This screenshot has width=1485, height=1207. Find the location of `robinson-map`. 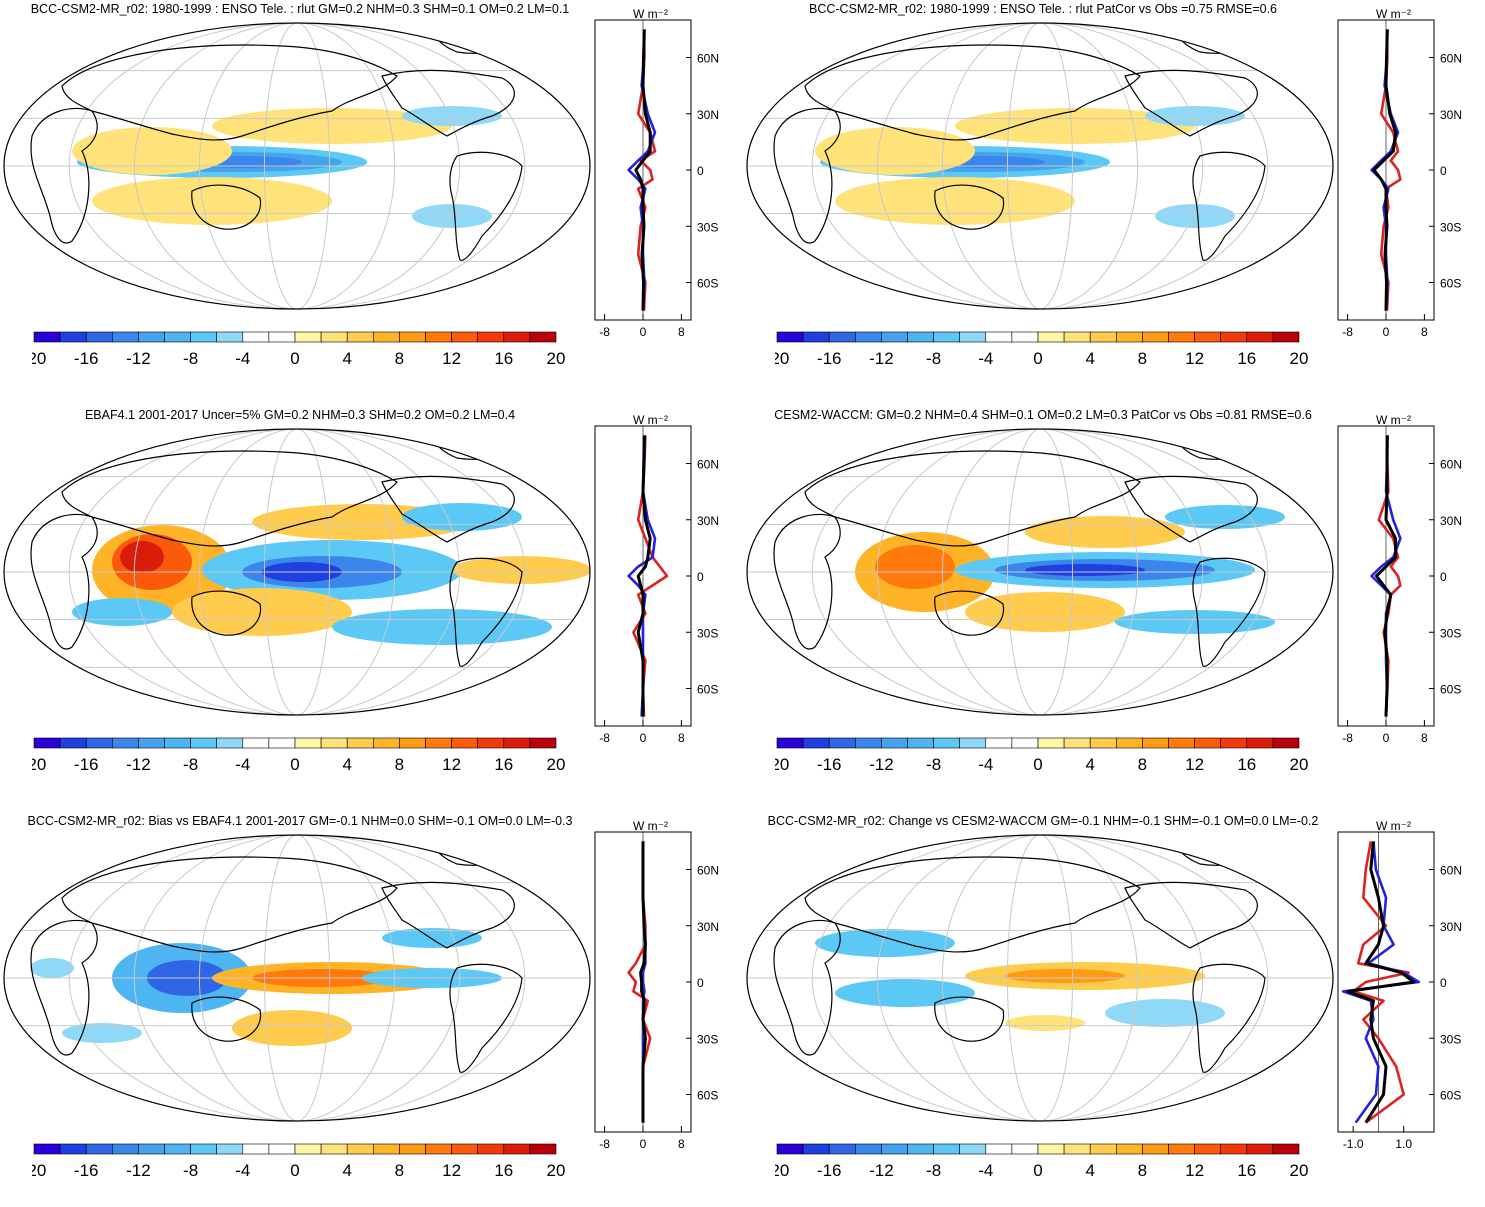

robinson-map is located at coordinates (1040, 166).